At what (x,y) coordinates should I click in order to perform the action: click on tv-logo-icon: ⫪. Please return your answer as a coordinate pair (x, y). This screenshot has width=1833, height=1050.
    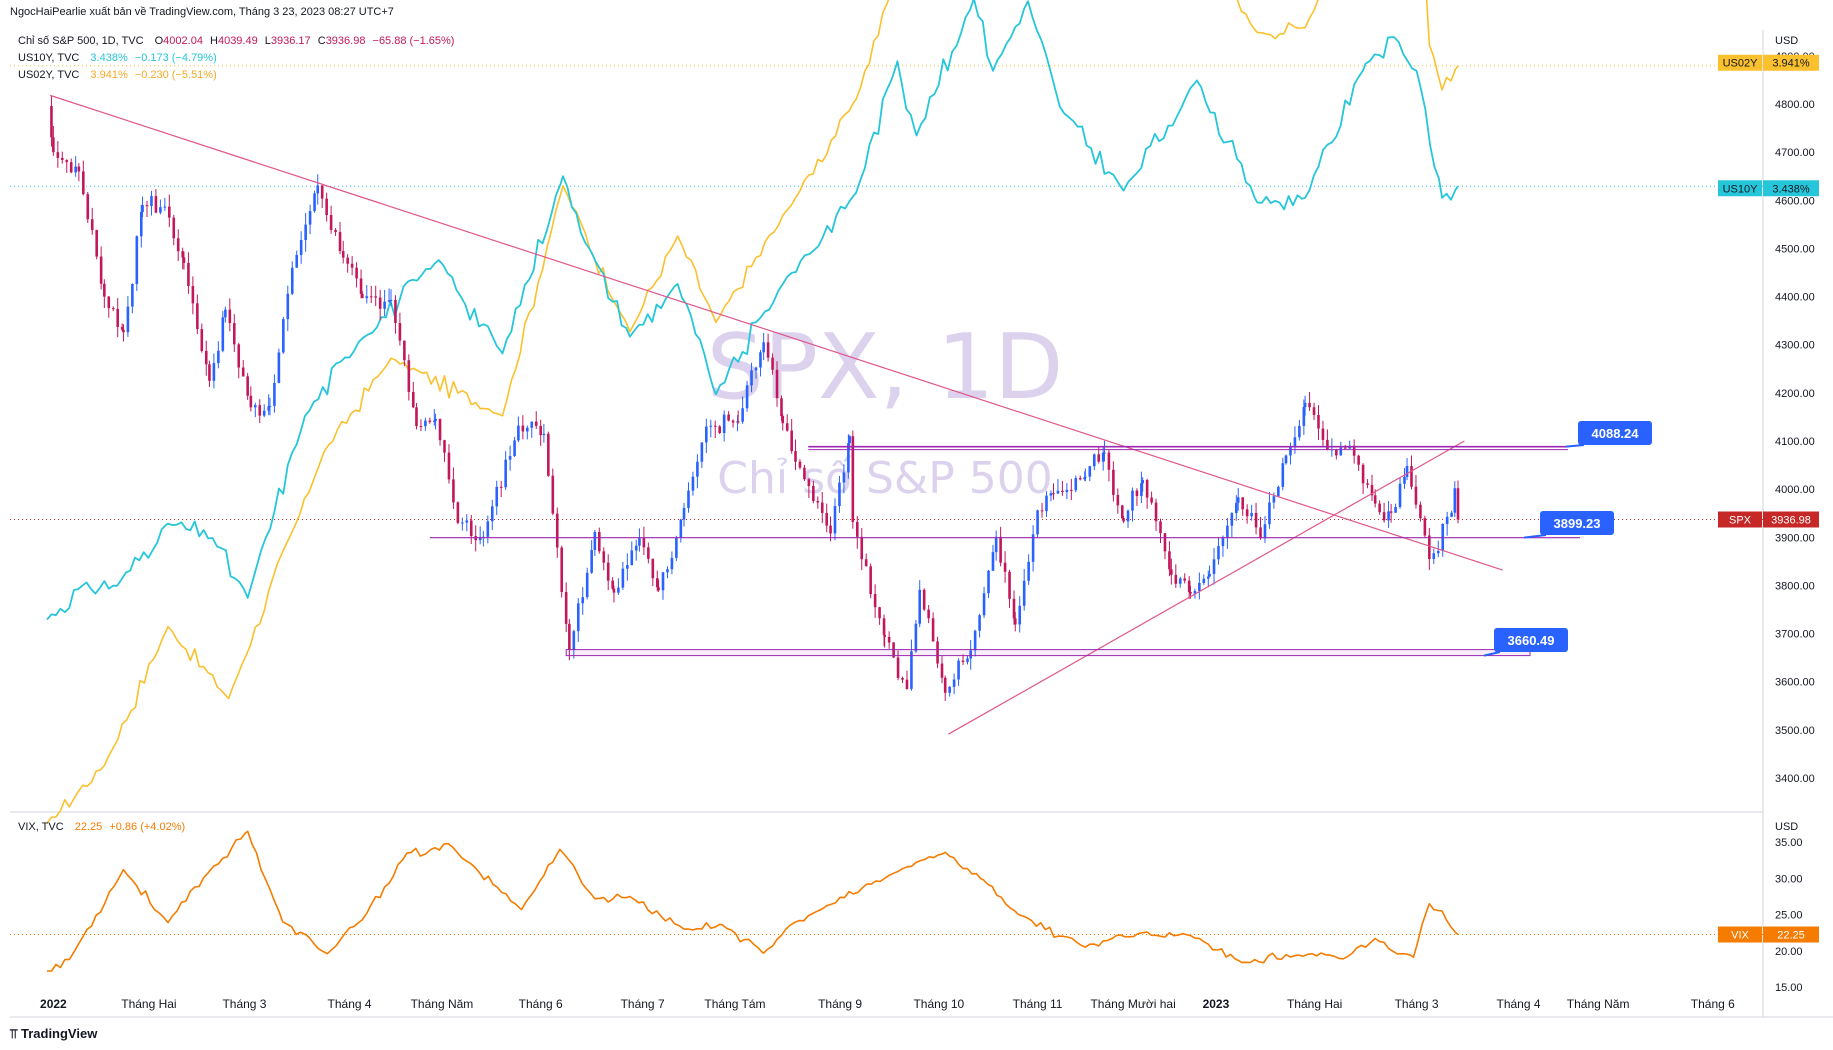
    Looking at the image, I should click on (14, 1034).